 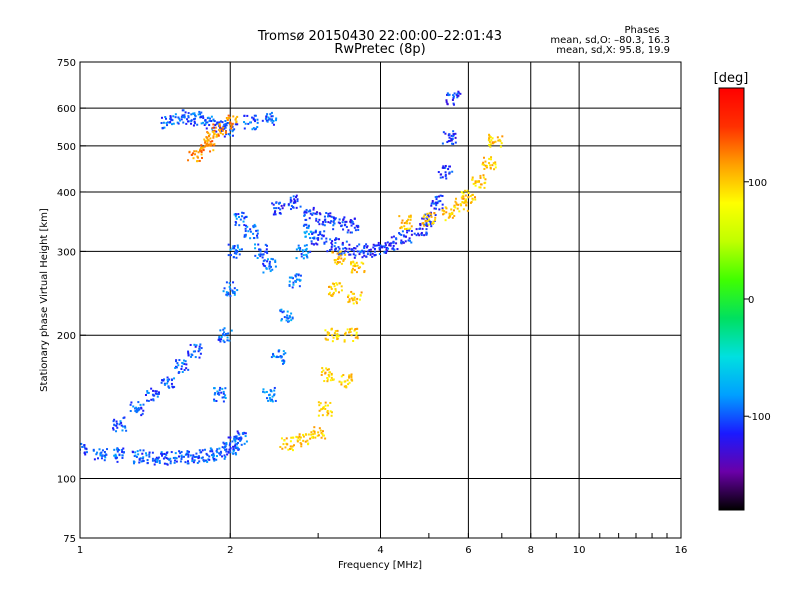 I want to click on x-tick-label: 8, so click(x=531, y=550).